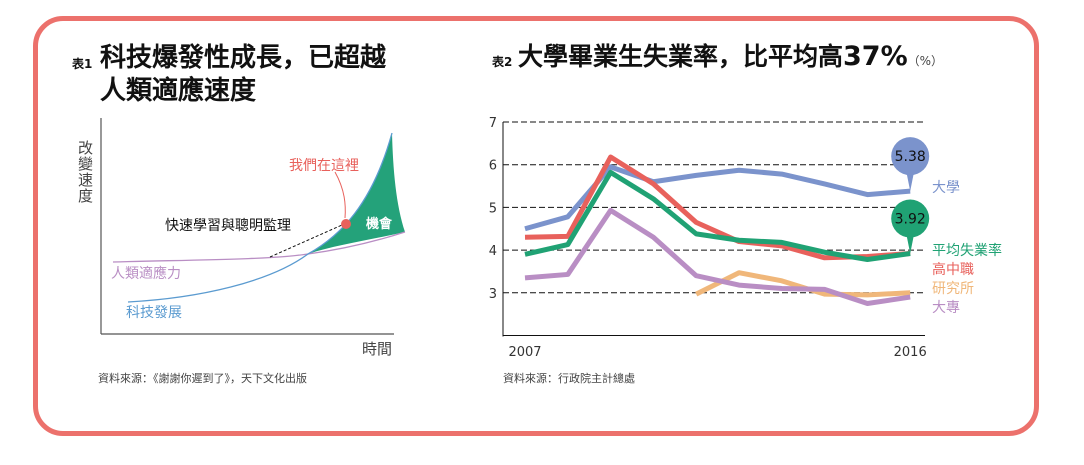  Describe the element at coordinates (202, 378) in the screenshot. I see `left-source: 資料來源：《謝謝你遲到了》，天下文化出版` at that location.